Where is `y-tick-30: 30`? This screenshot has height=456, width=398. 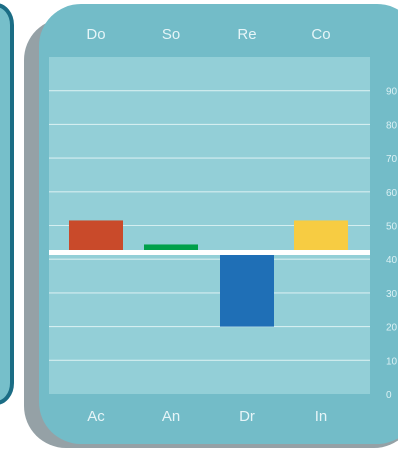
y-tick-30: 30 is located at coordinates (392, 294).